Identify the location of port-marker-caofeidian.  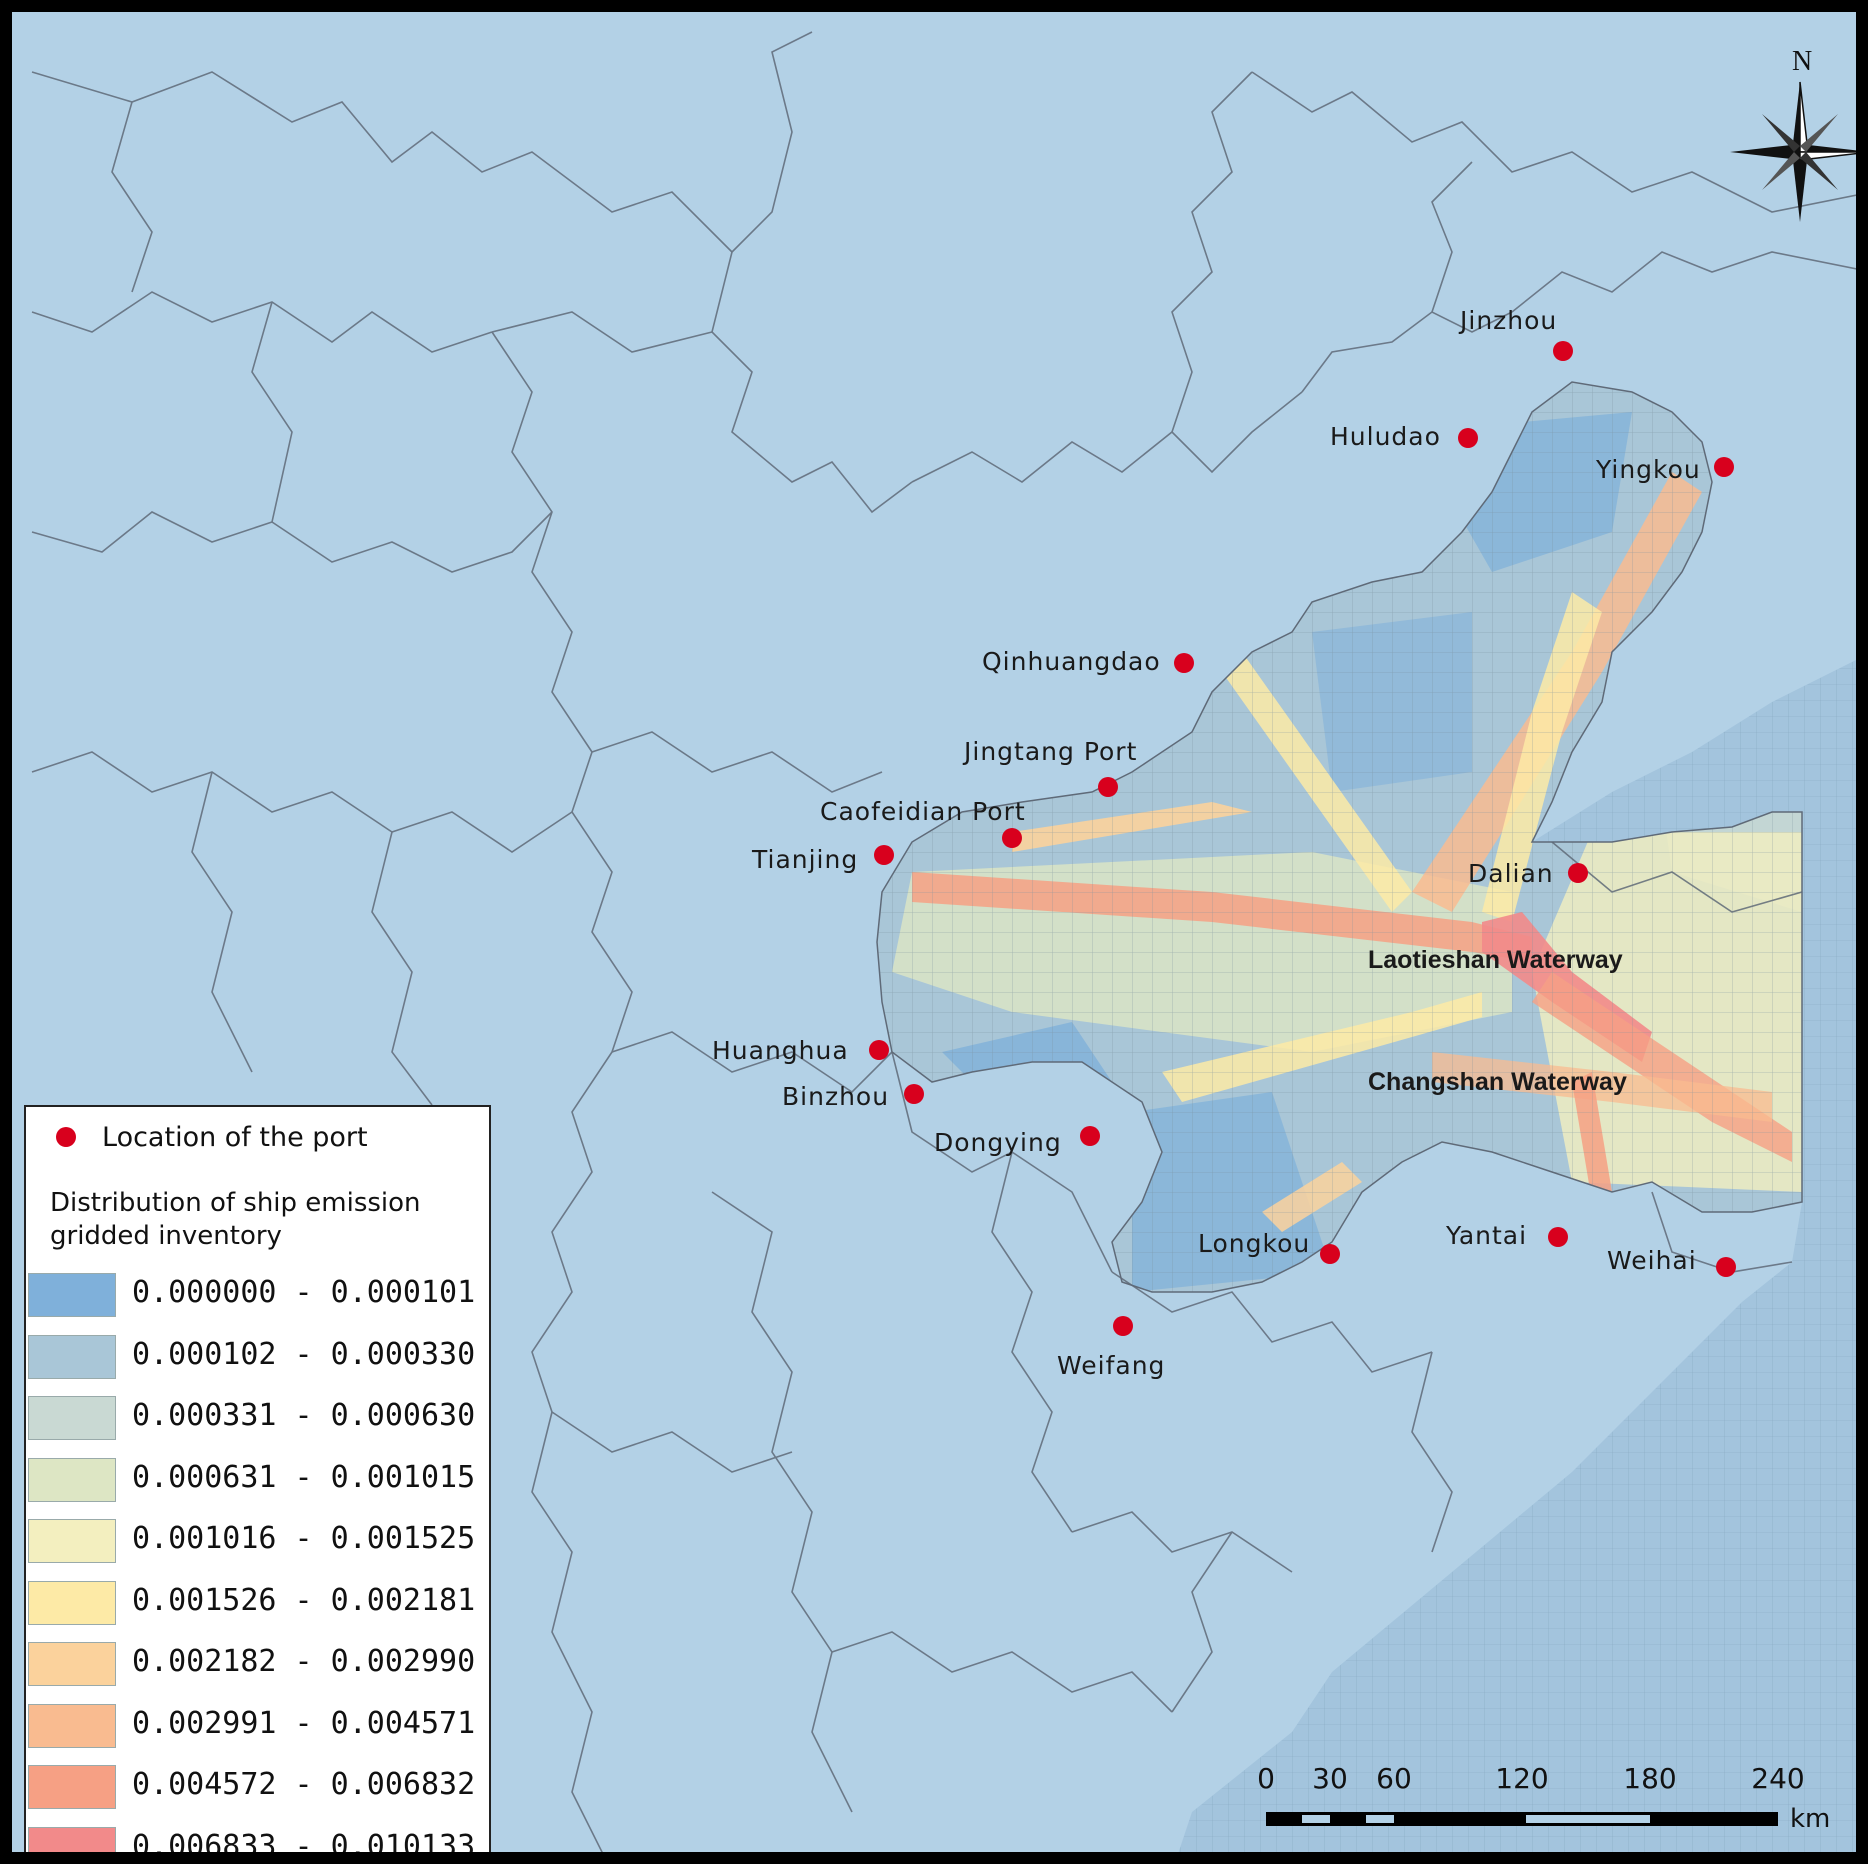
(1012, 838).